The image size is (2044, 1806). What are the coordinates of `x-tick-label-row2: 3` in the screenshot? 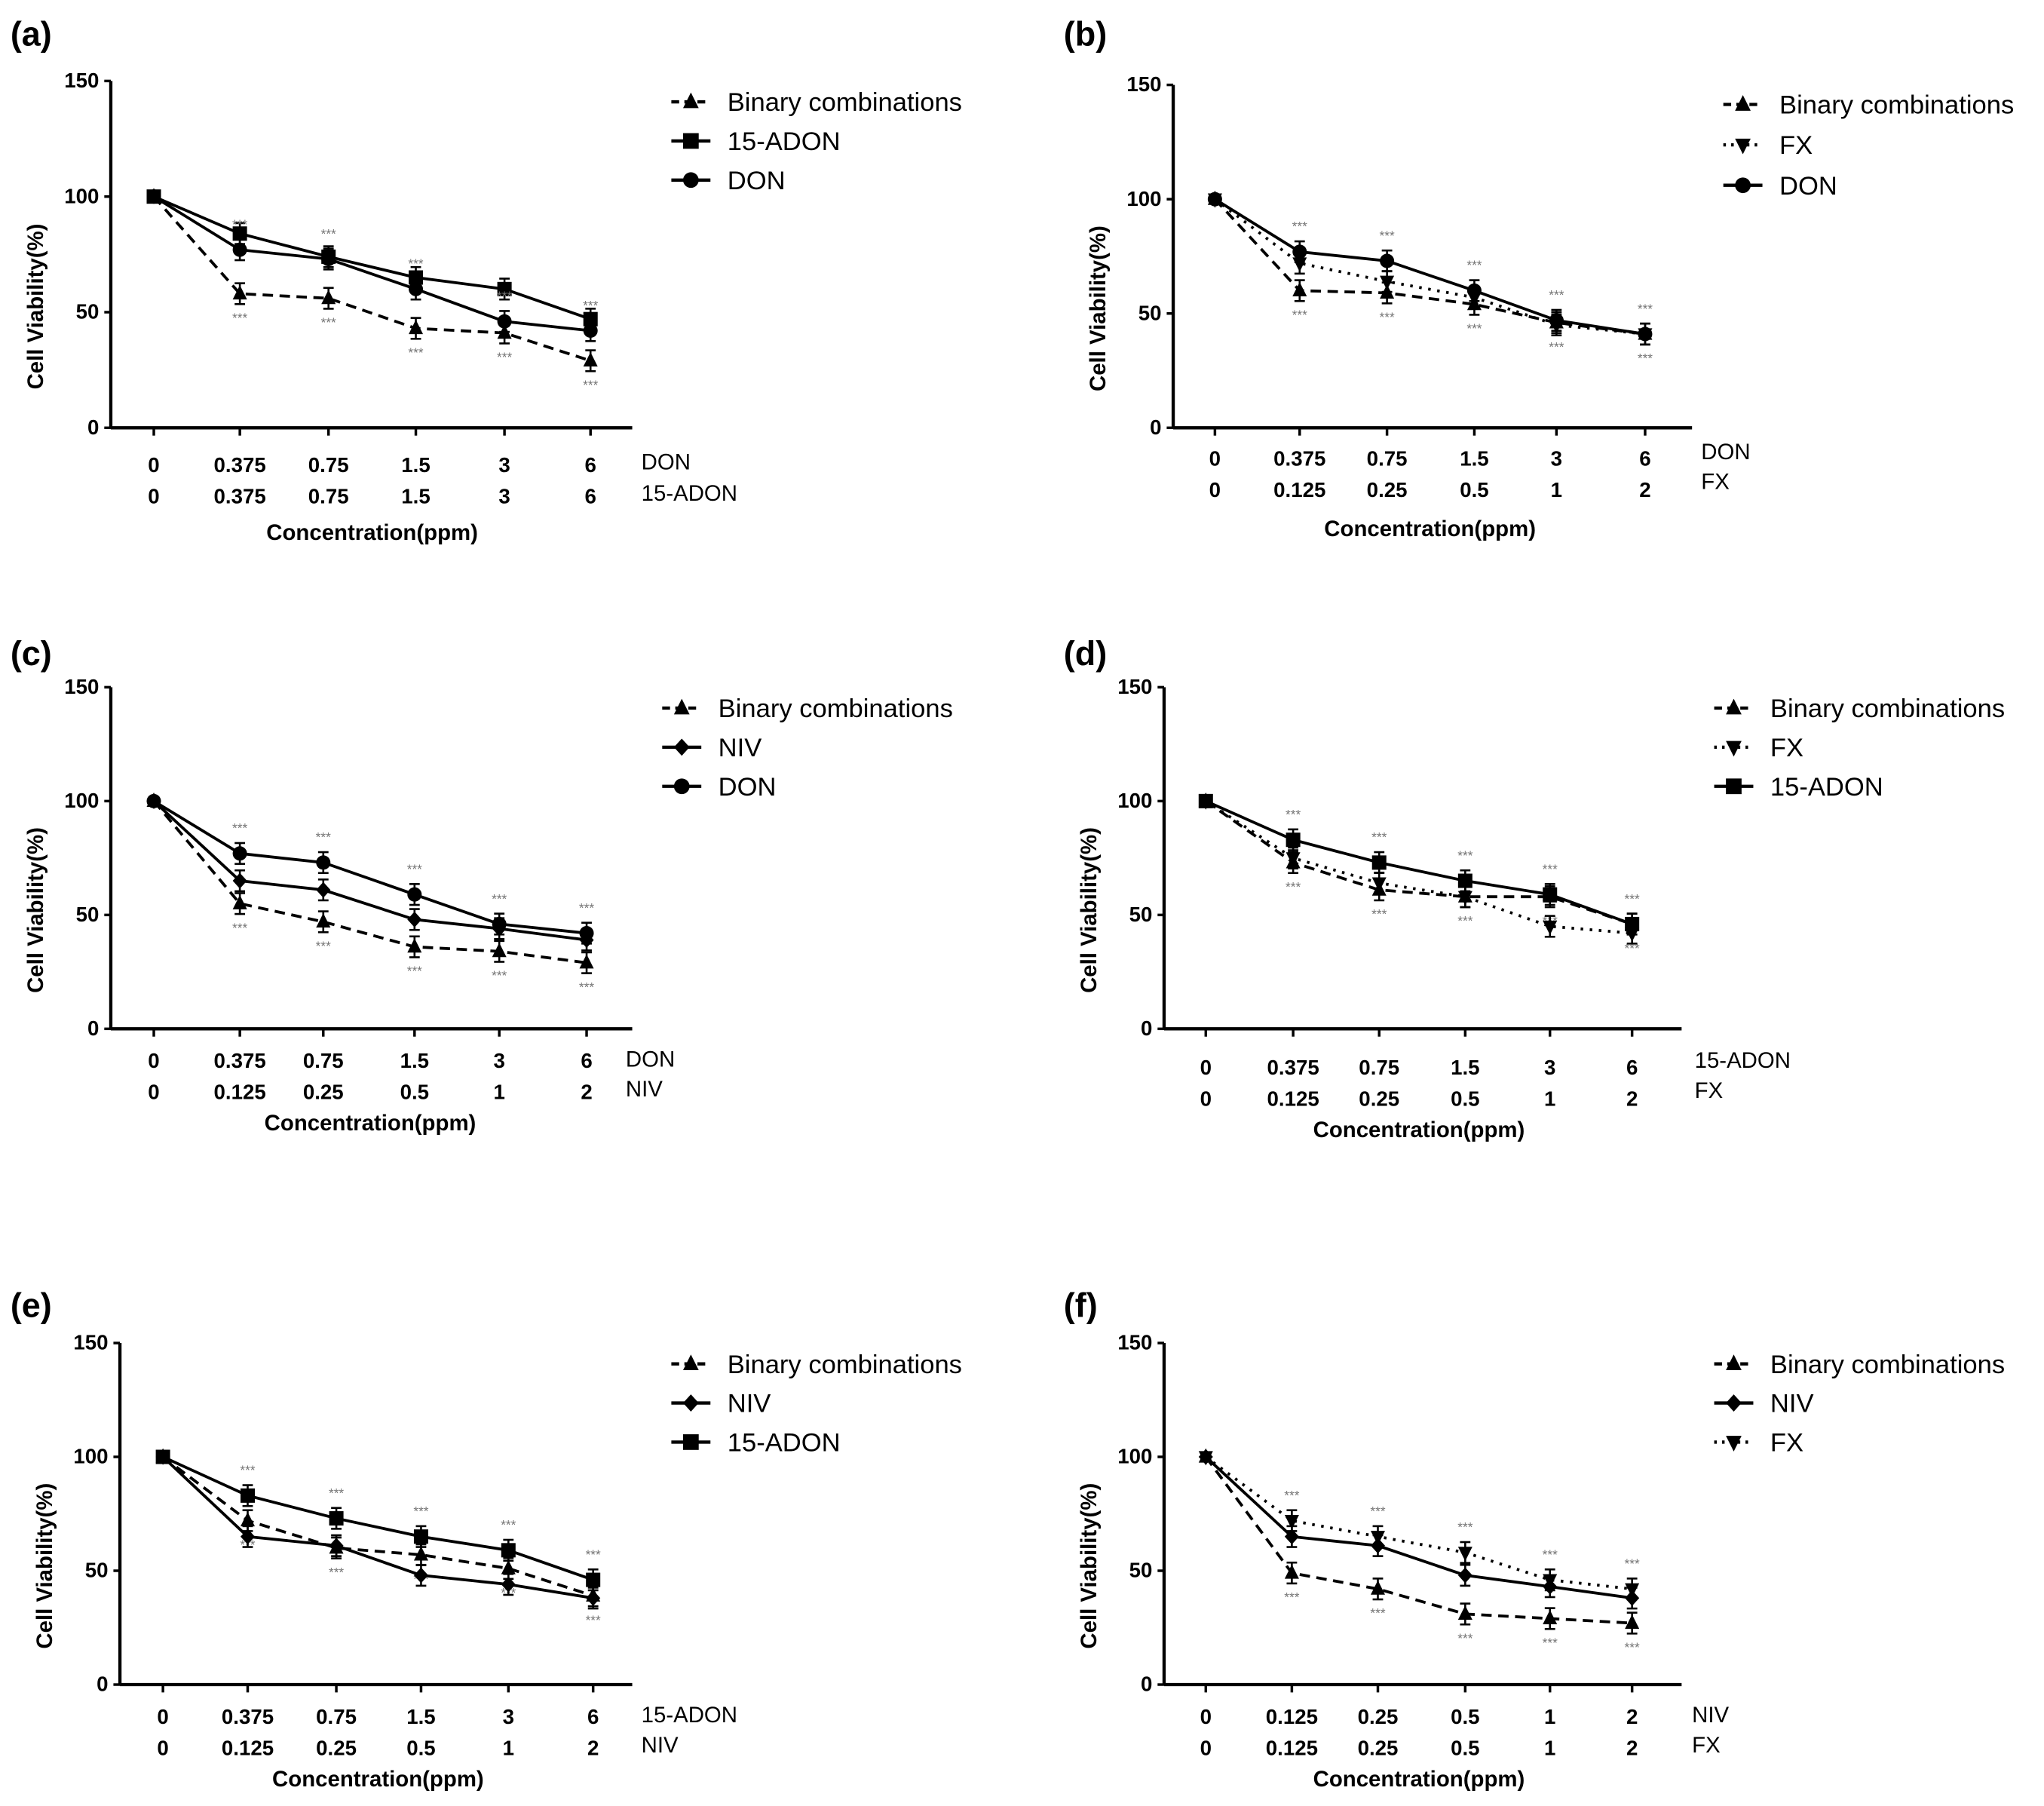 It's located at (504, 496).